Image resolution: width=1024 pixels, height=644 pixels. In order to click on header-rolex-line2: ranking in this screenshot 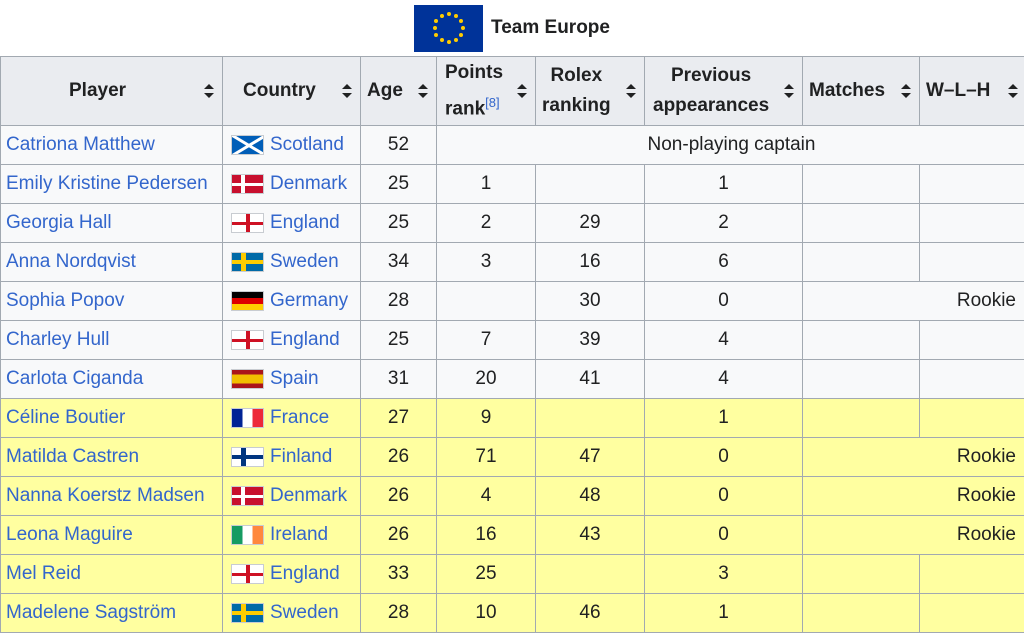, I will do `click(576, 105)`.